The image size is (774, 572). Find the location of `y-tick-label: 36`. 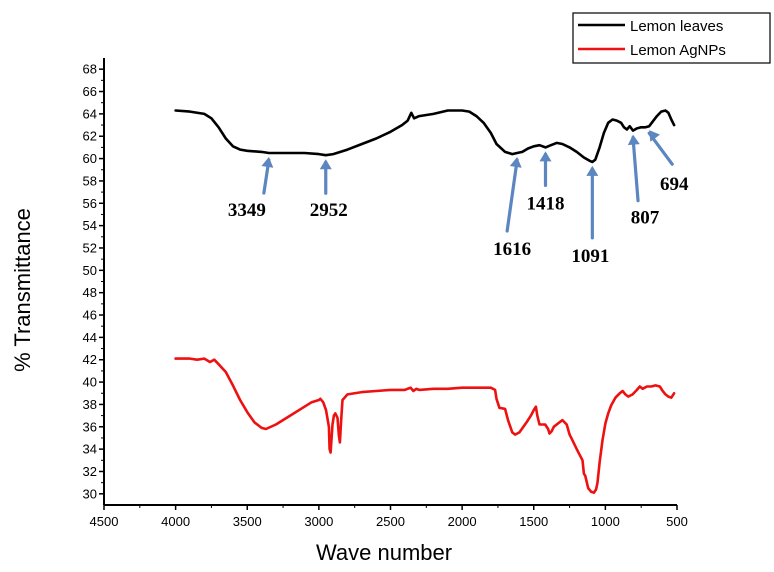

y-tick-label: 36 is located at coordinates (90, 426).